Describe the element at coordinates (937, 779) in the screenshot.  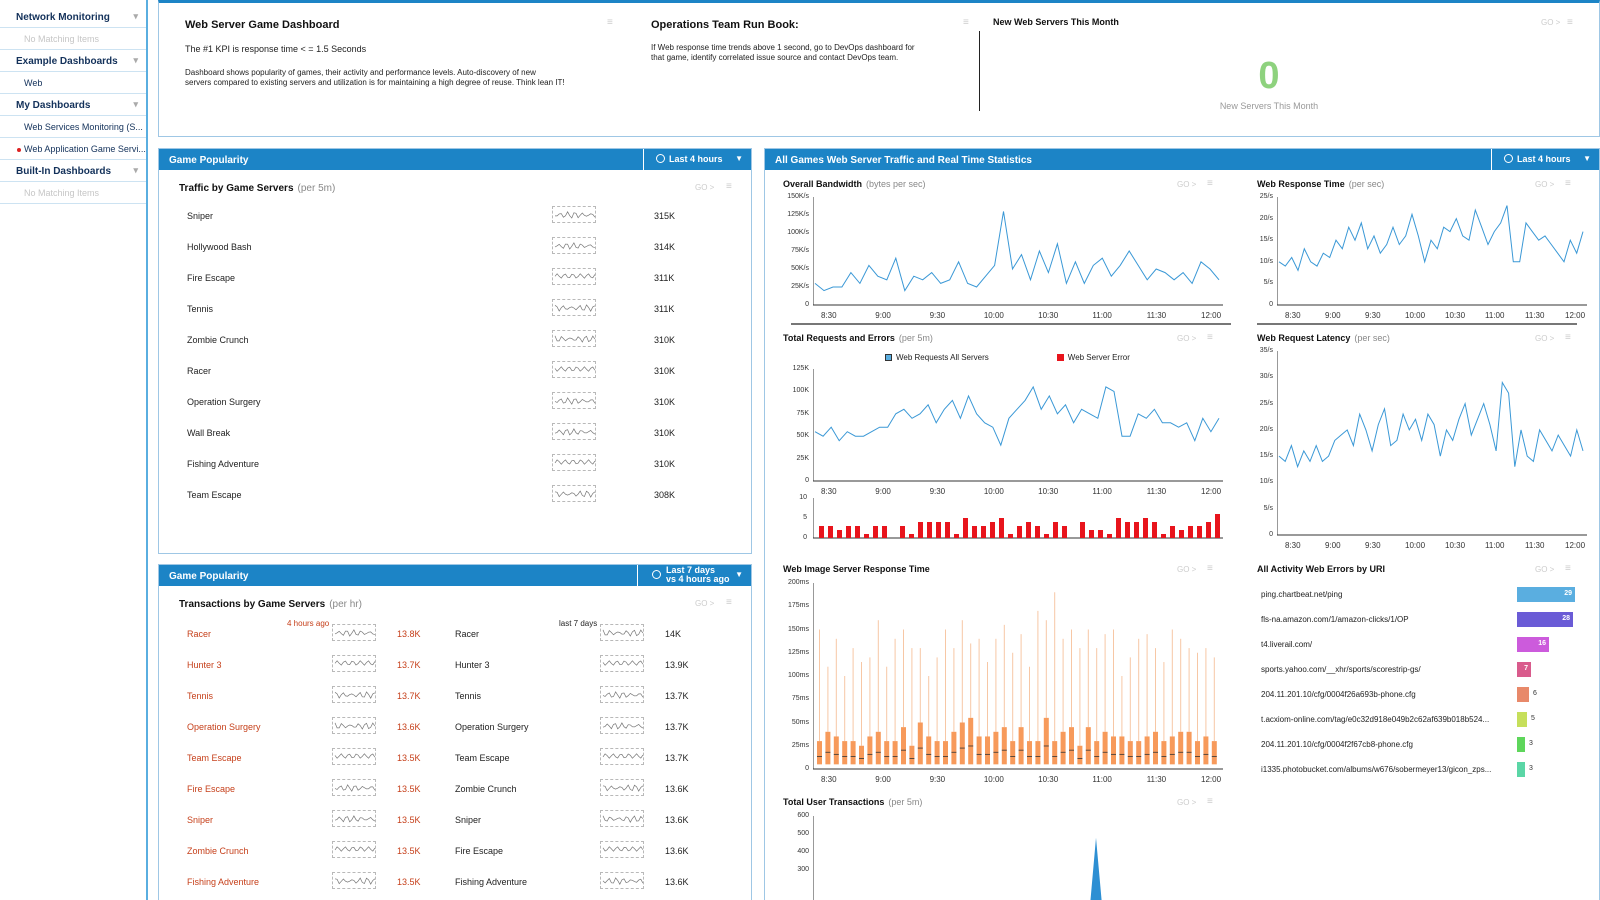
I see `x-tick-label: 9:30` at that location.